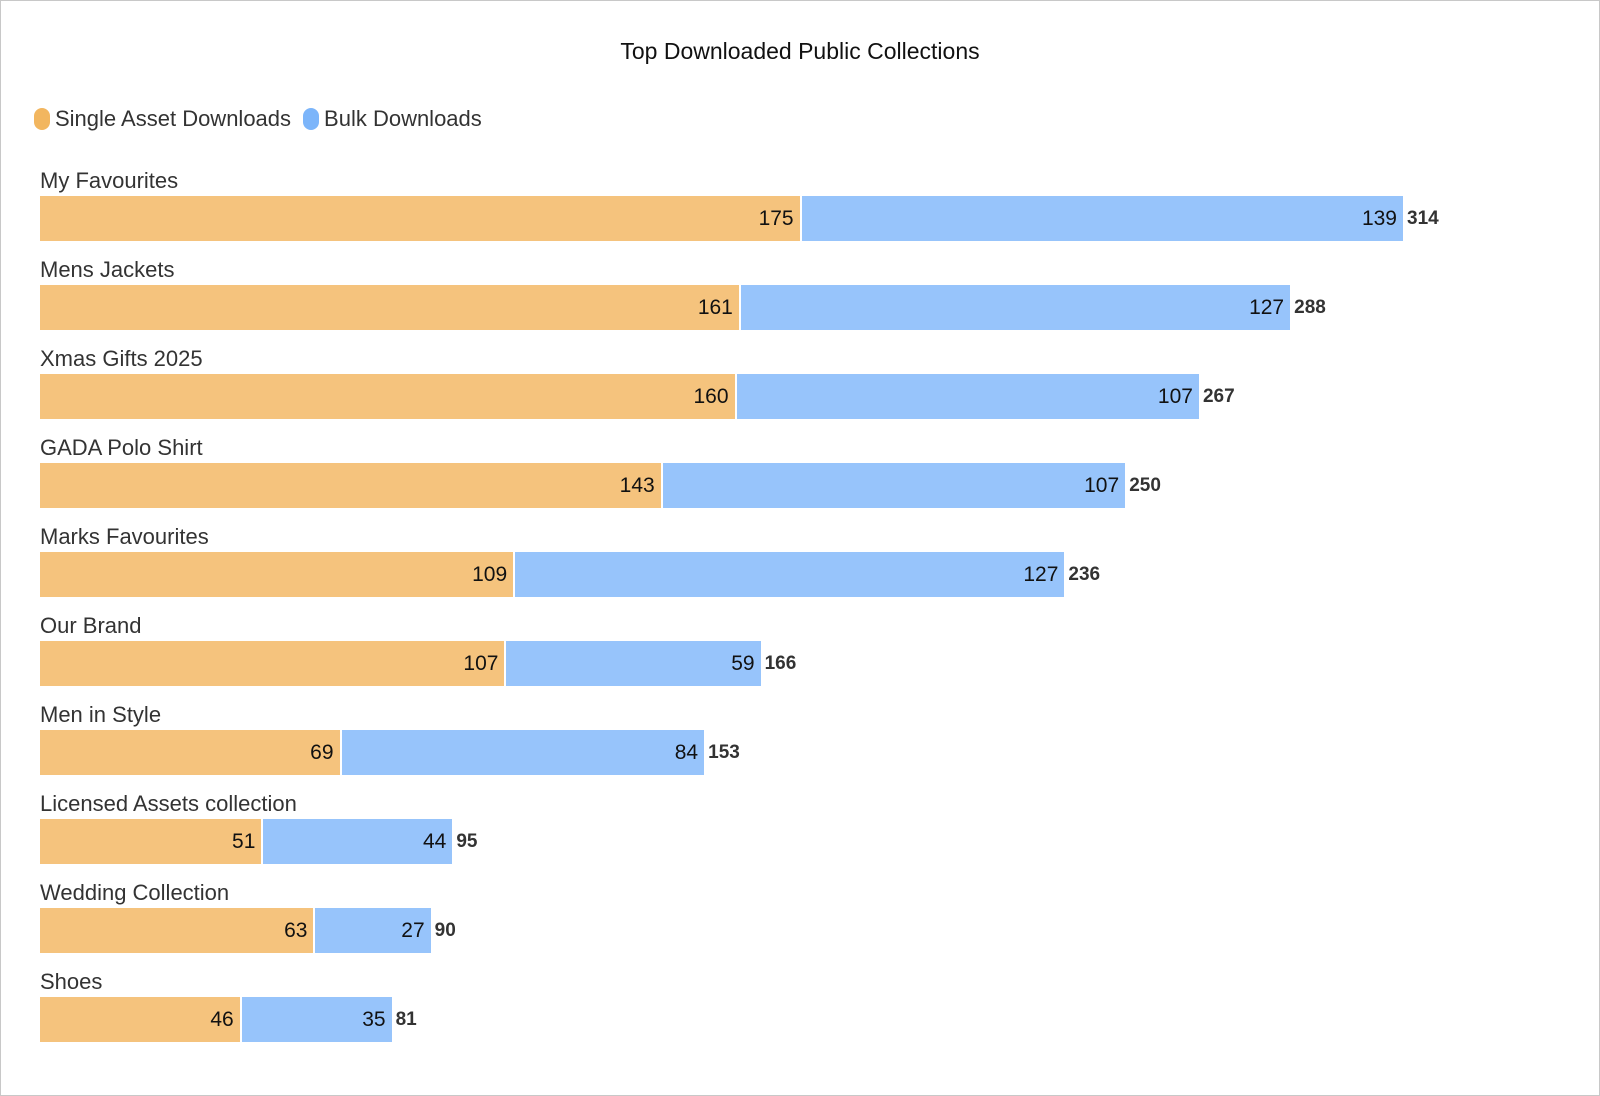 The height and width of the screenshot is (1096, 1600). I want to click on legend-swatch-bulk, so click(311, 119).